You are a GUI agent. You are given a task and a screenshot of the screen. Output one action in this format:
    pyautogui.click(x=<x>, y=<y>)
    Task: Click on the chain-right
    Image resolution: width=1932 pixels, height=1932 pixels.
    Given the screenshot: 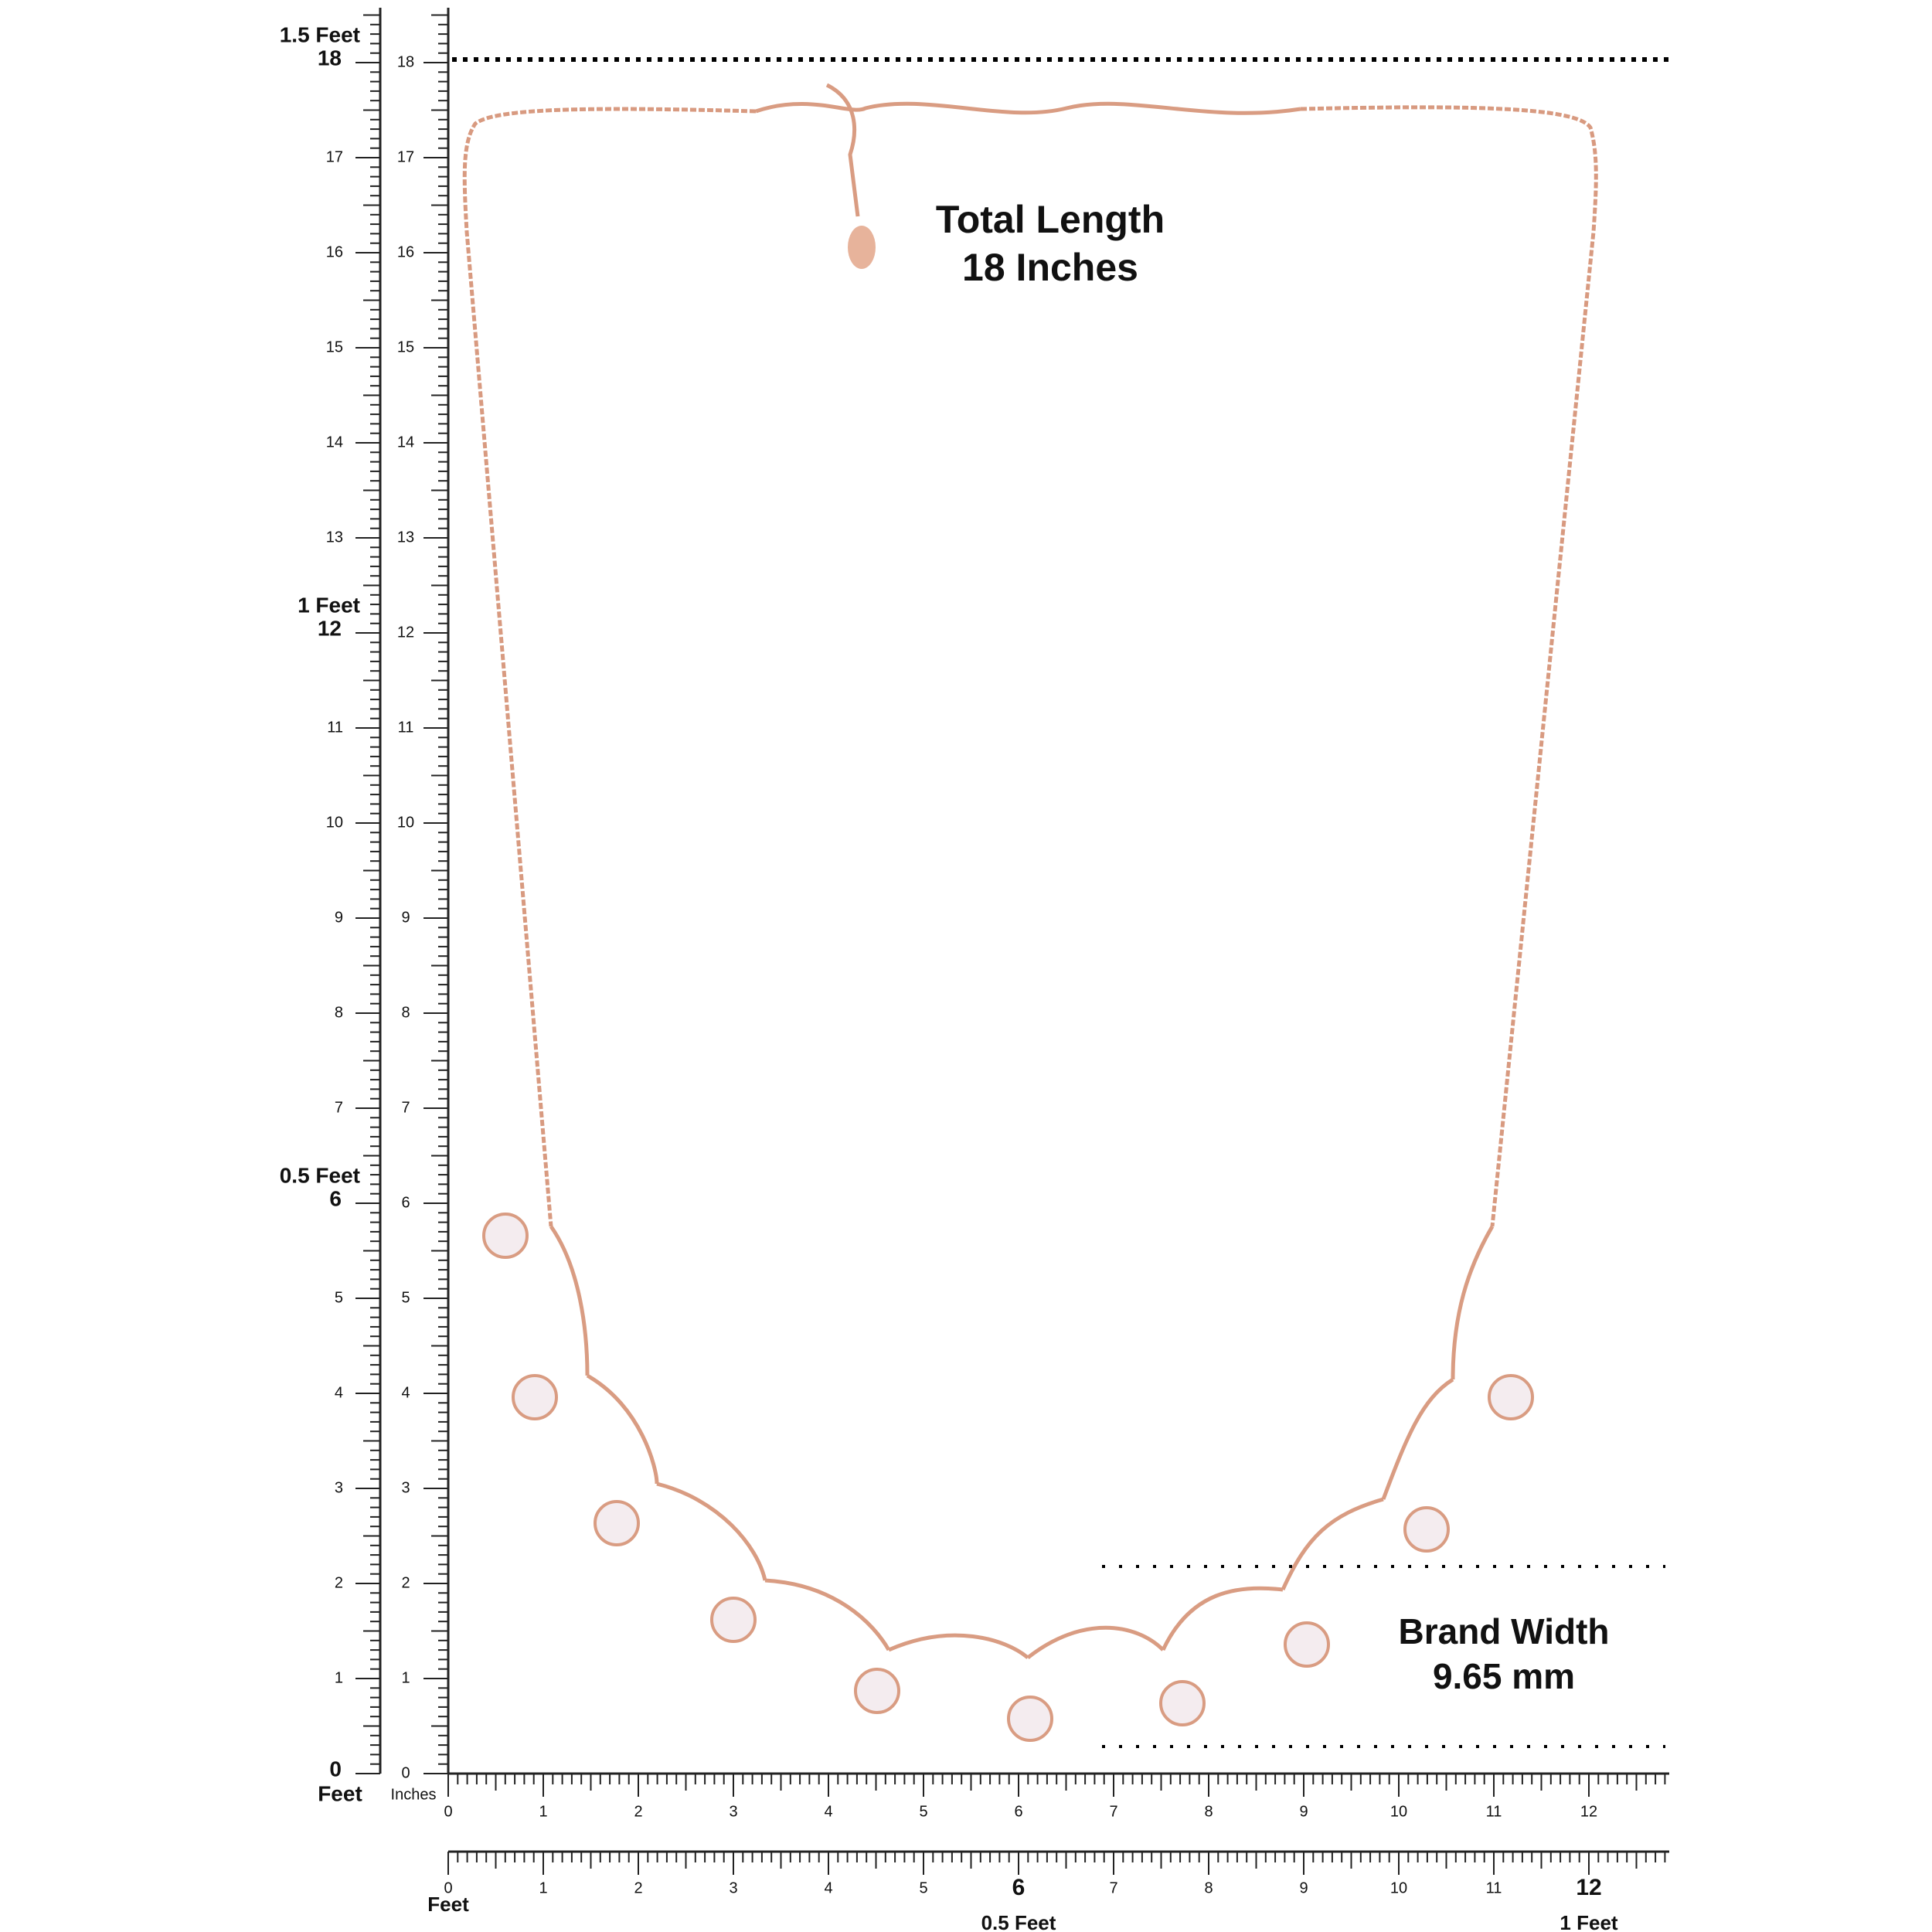 What is the action you would take?
    pyautogui.click(x=1449, y=666)
    